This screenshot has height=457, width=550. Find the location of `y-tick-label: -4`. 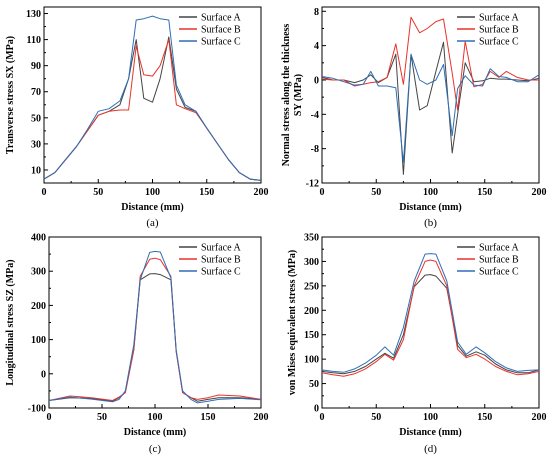

y-tick-label: -4 is located at coordinates (315, 115).